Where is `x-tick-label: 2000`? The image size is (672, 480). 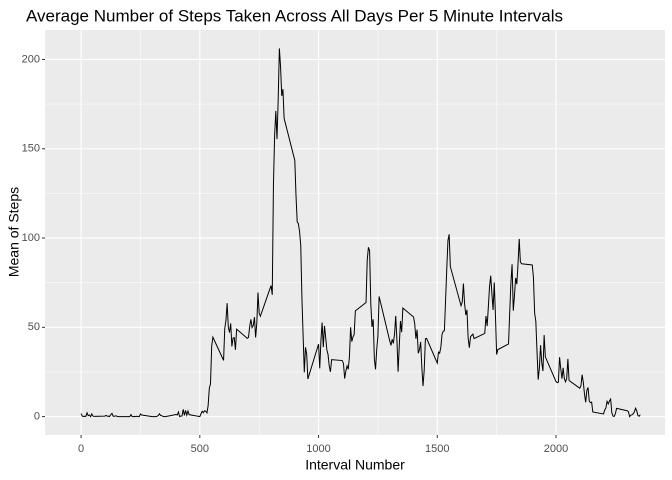
x-tick-label: 2000 is located at coordinates (556, 449).